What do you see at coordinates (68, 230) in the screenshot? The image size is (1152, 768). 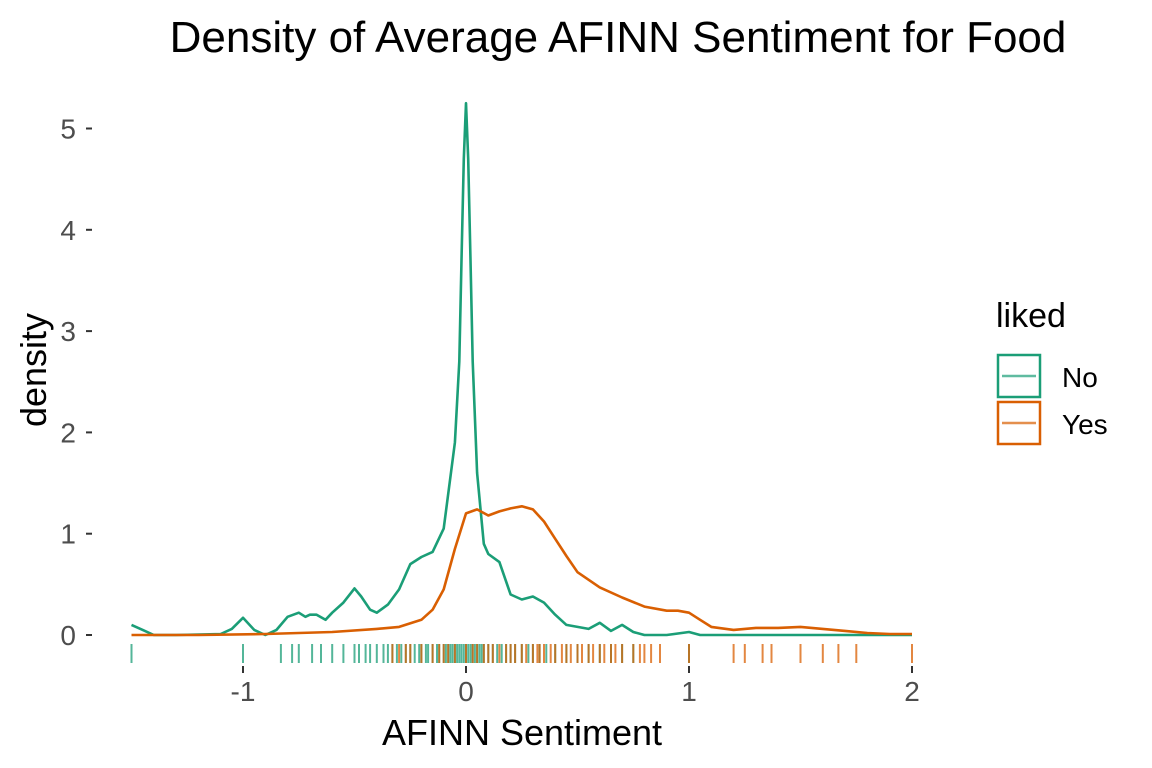 I see `y-tick-label: 4` at bounding box center [68, 230].